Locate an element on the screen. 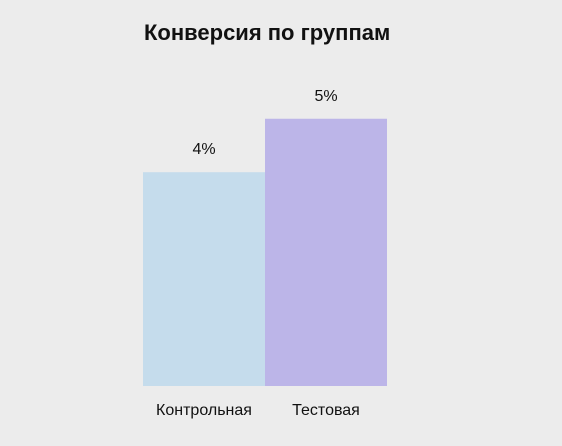  chart-title: Конверсия по группам is located at coordinates (267, 32).